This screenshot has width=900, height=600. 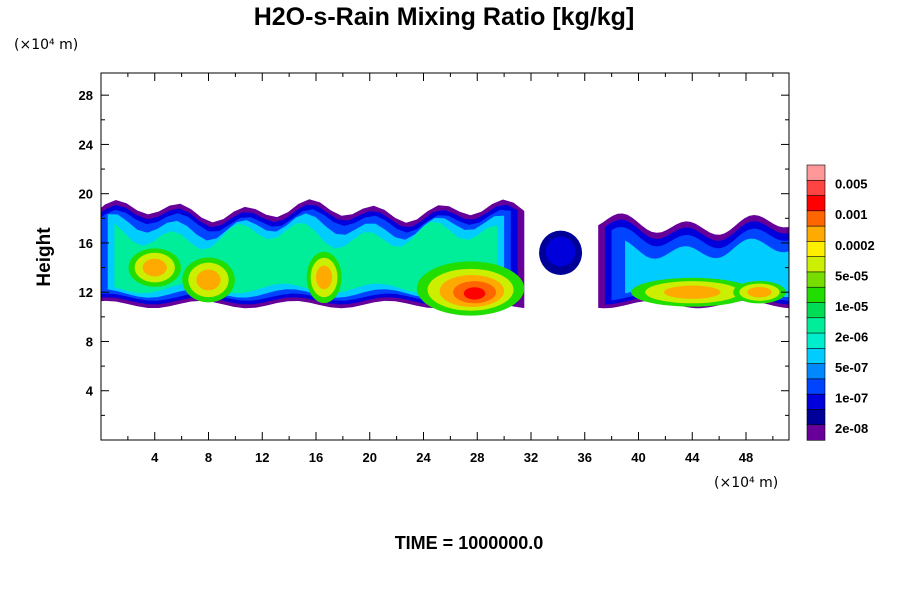 I want to click on y-tick-label: 4, so click(x=90, y=391).